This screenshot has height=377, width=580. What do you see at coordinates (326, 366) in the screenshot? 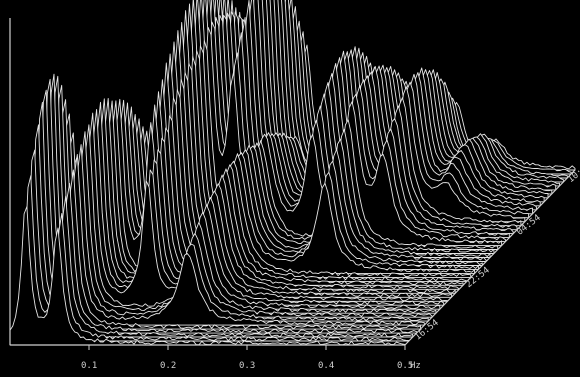
I see `frequency-tick-label: 0.4` at bounding box center [326, 366].